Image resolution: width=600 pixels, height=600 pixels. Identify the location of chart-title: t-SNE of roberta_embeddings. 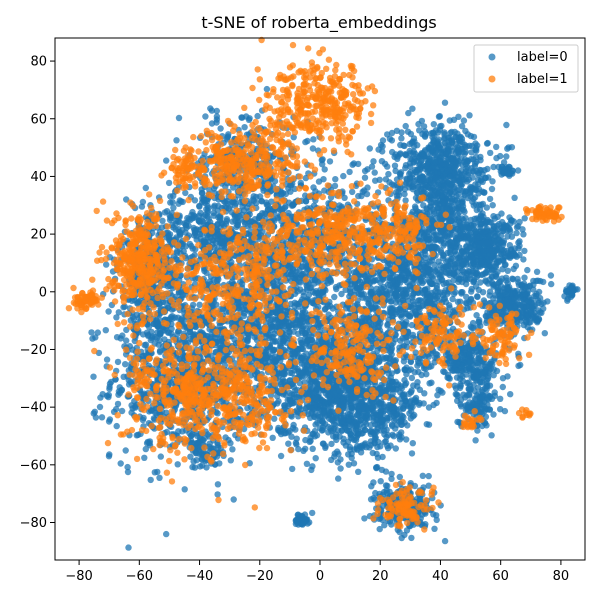
(318, 23).